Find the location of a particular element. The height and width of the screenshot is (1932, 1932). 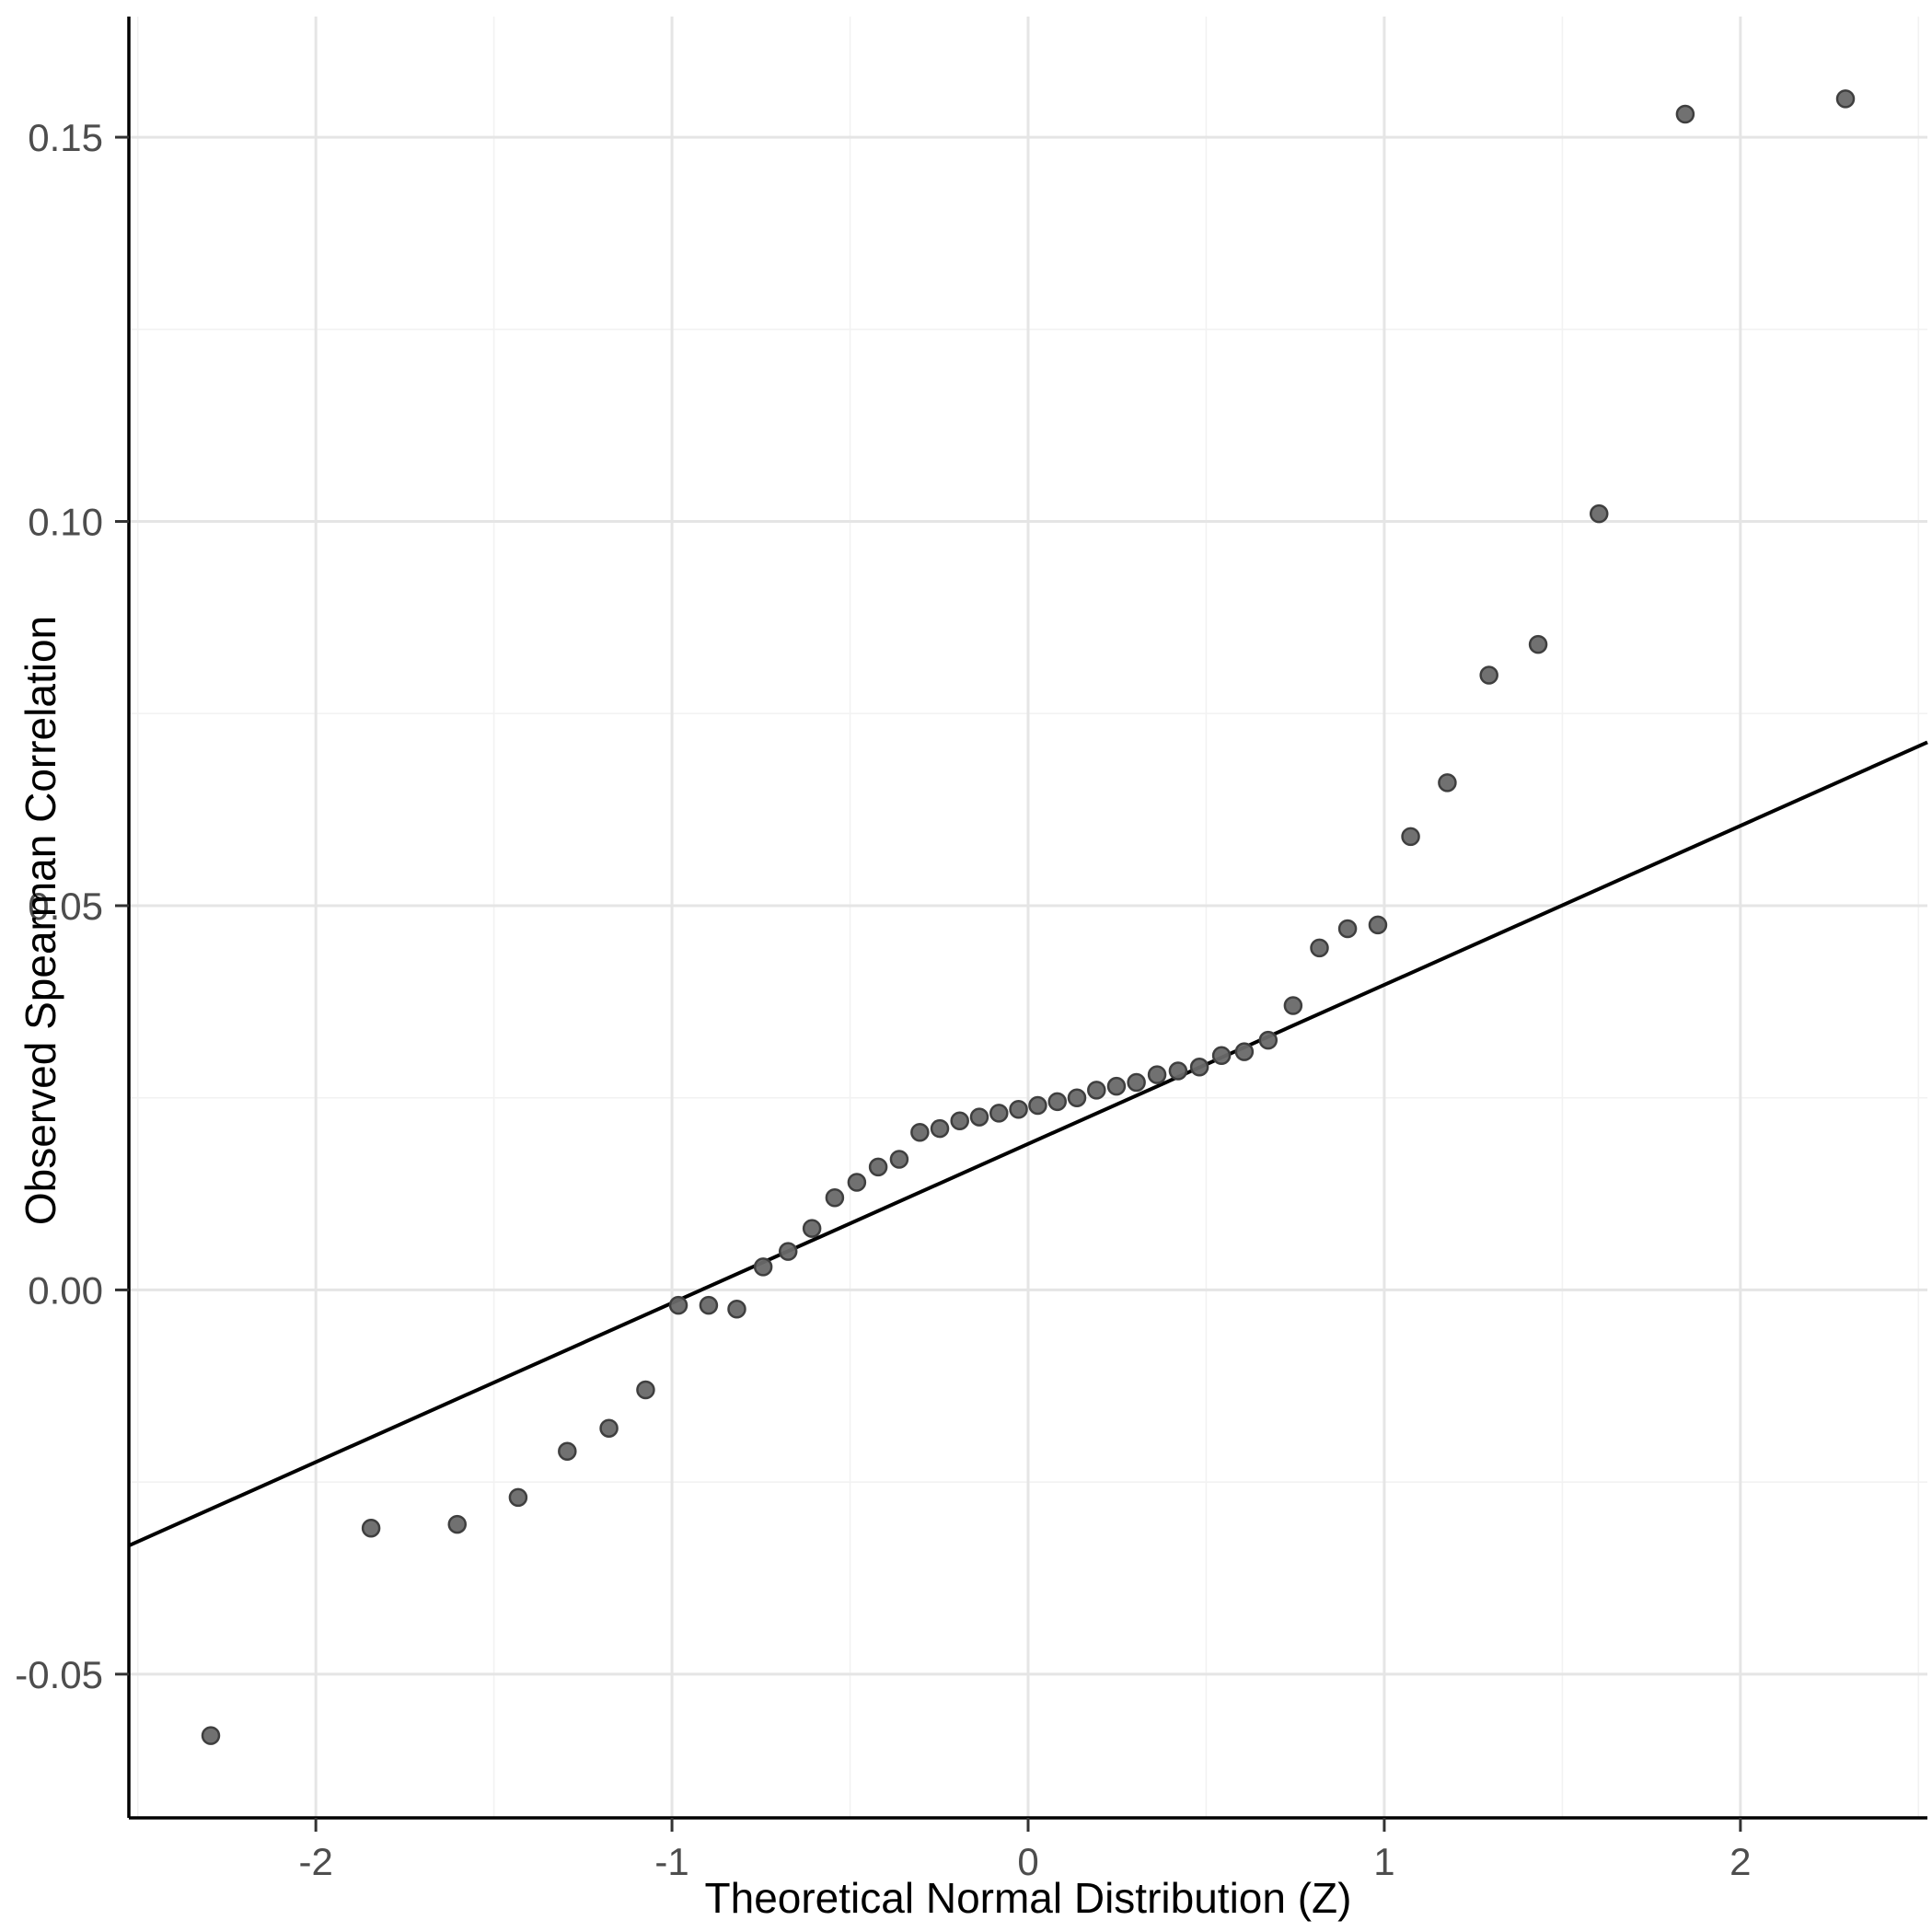

y-axis-title: Observed Spearman Correlation is located at coordinates (40, 921).